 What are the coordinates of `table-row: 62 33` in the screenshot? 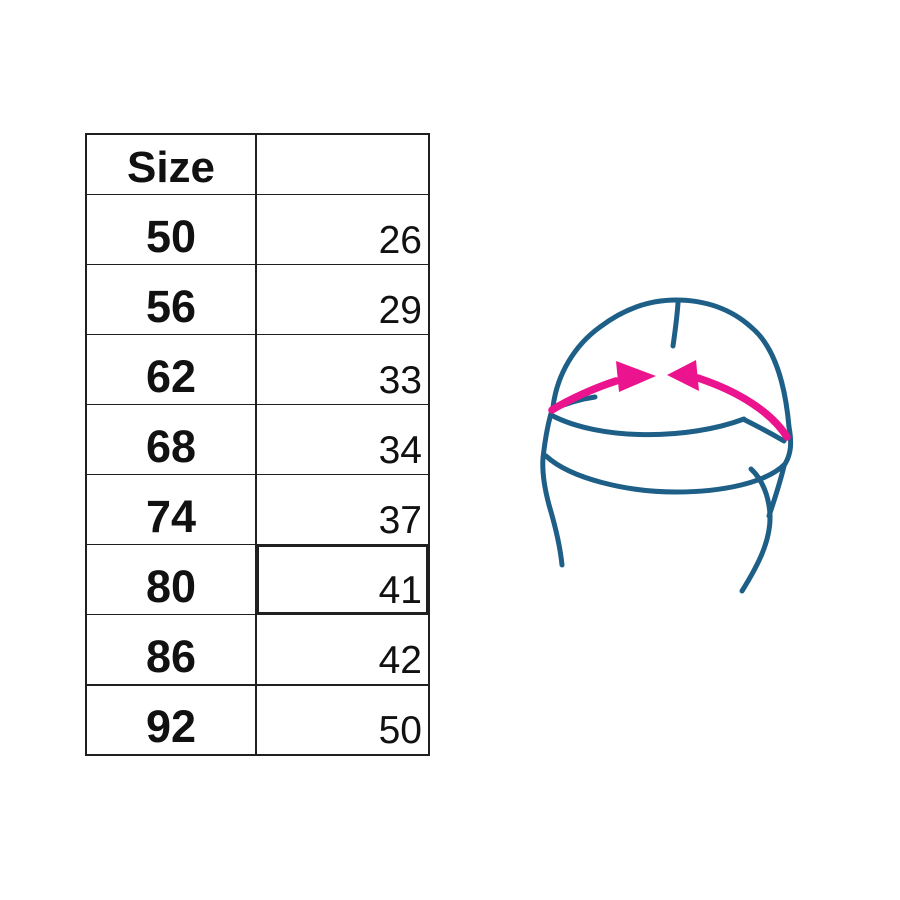 It's located at (257, 370).